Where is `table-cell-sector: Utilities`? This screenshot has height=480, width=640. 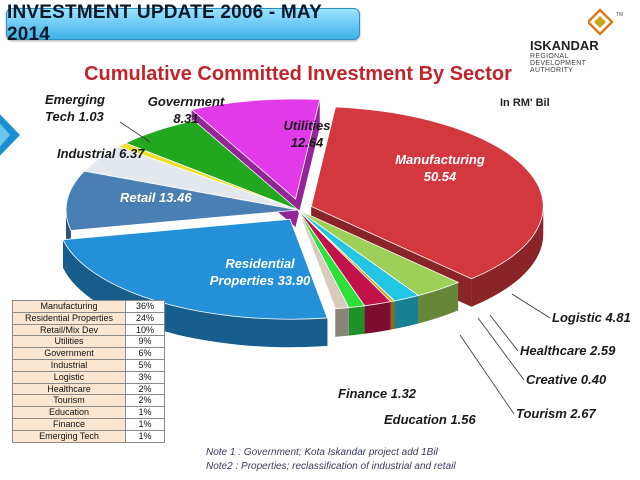 table-cell-sector: Utilities is located at coordinates (69, 342).